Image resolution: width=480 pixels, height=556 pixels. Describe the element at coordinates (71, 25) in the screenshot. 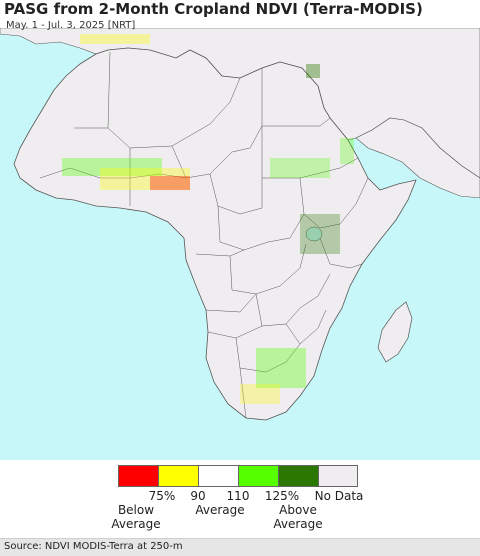

I see `date-range: May. 1 - Jul. 3, 2025 [NRT]` at that location.